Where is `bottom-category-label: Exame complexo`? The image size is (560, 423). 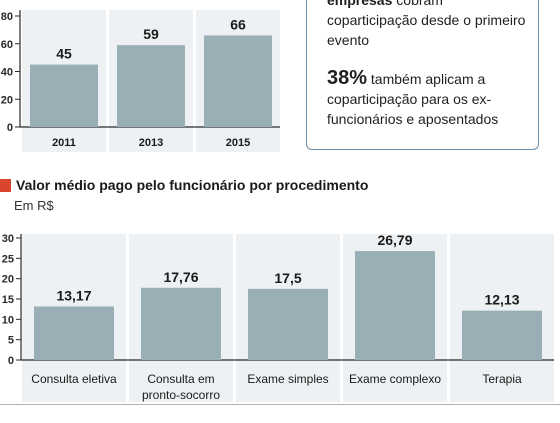
bottom-category-label: Exame complexo is located at coordinates (395, 379).